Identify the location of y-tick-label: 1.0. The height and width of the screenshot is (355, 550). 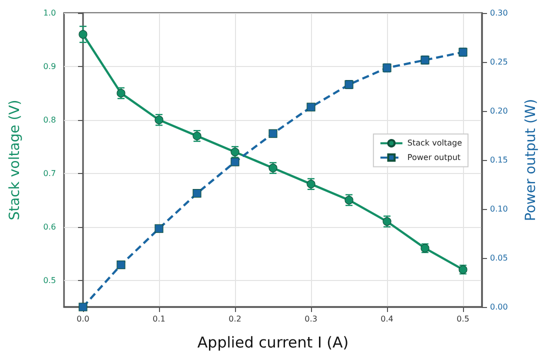
(49, 13).